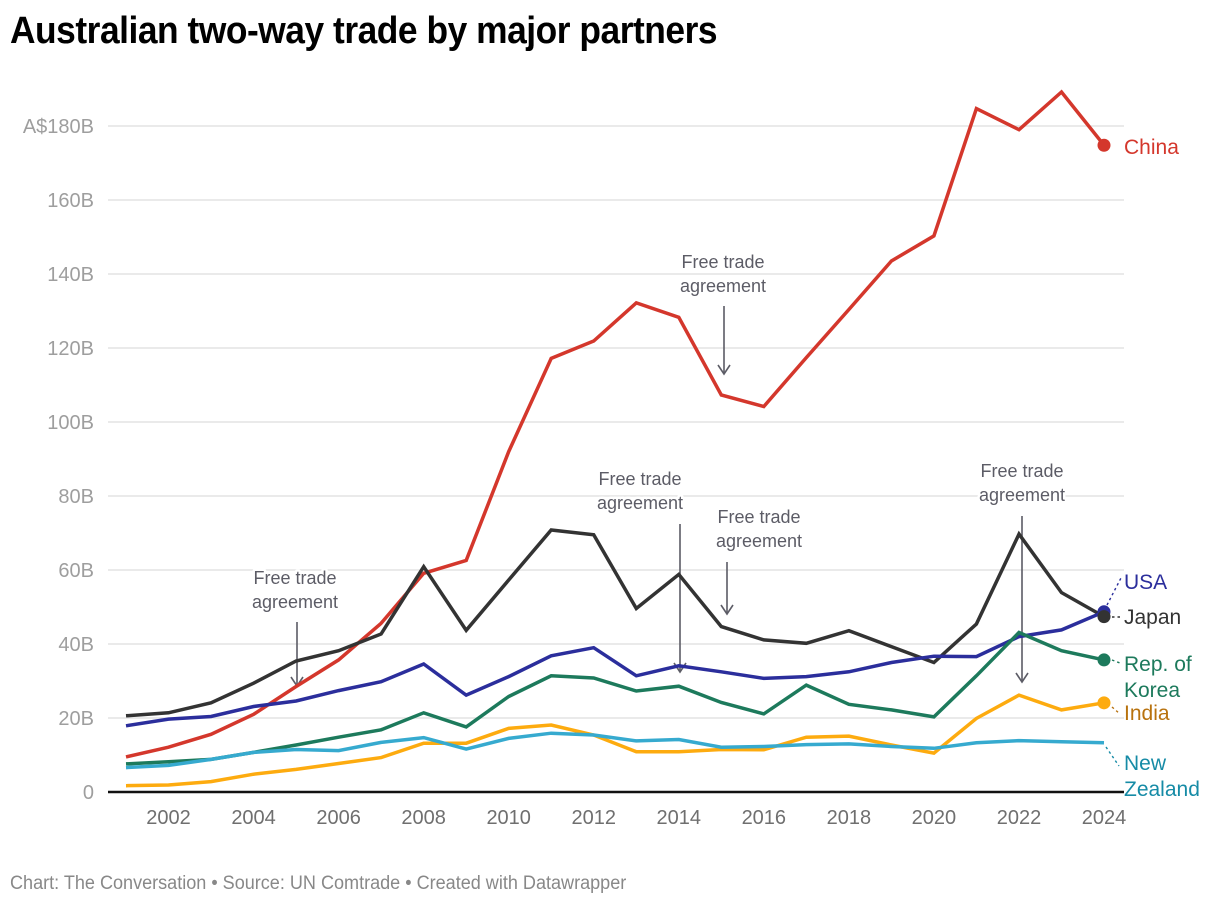 The image size is (1220, 908). Describe the element at coordinates (70, 349) in the screenshot. I see `y-tick-label: 120B` at that location.